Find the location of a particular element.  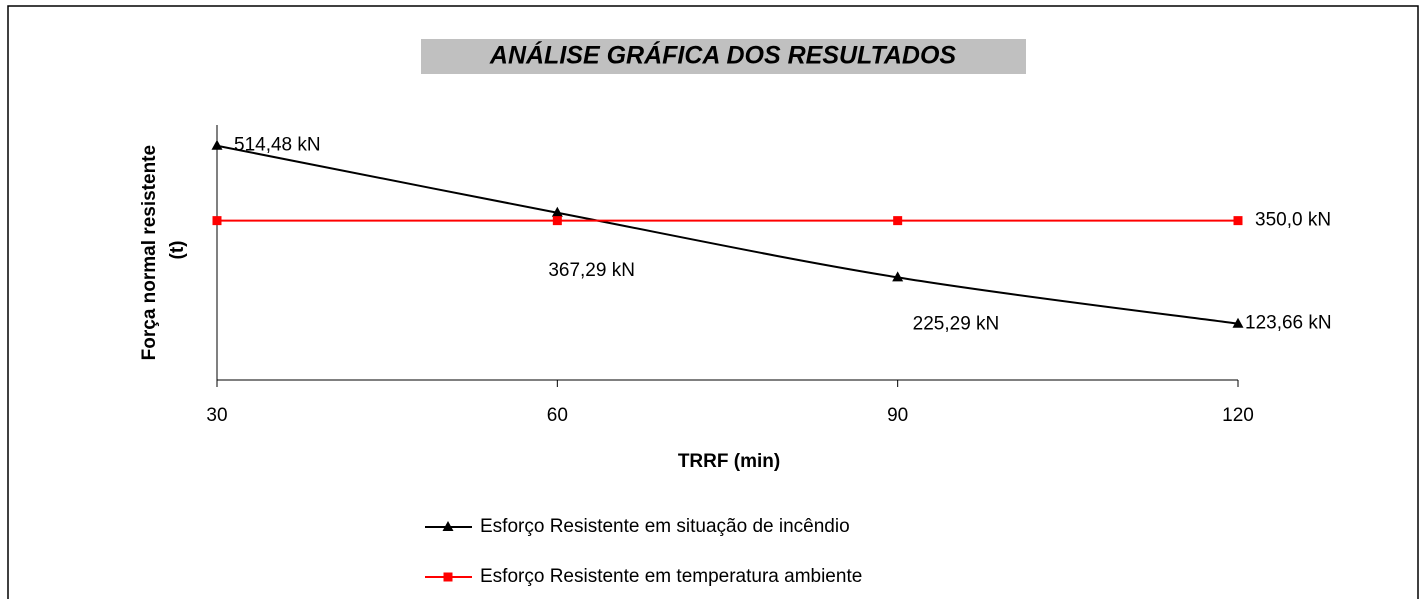

data-label: 123,66 kN is located at coordinates (1288, 323).